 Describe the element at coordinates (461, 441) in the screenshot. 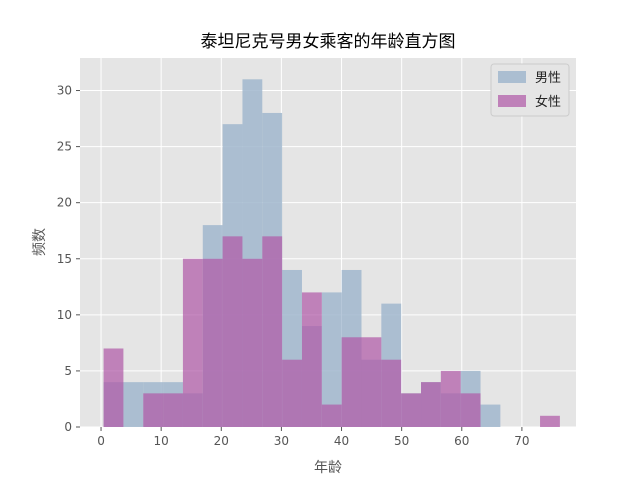

I see `x-tick-label: 60` at that location.